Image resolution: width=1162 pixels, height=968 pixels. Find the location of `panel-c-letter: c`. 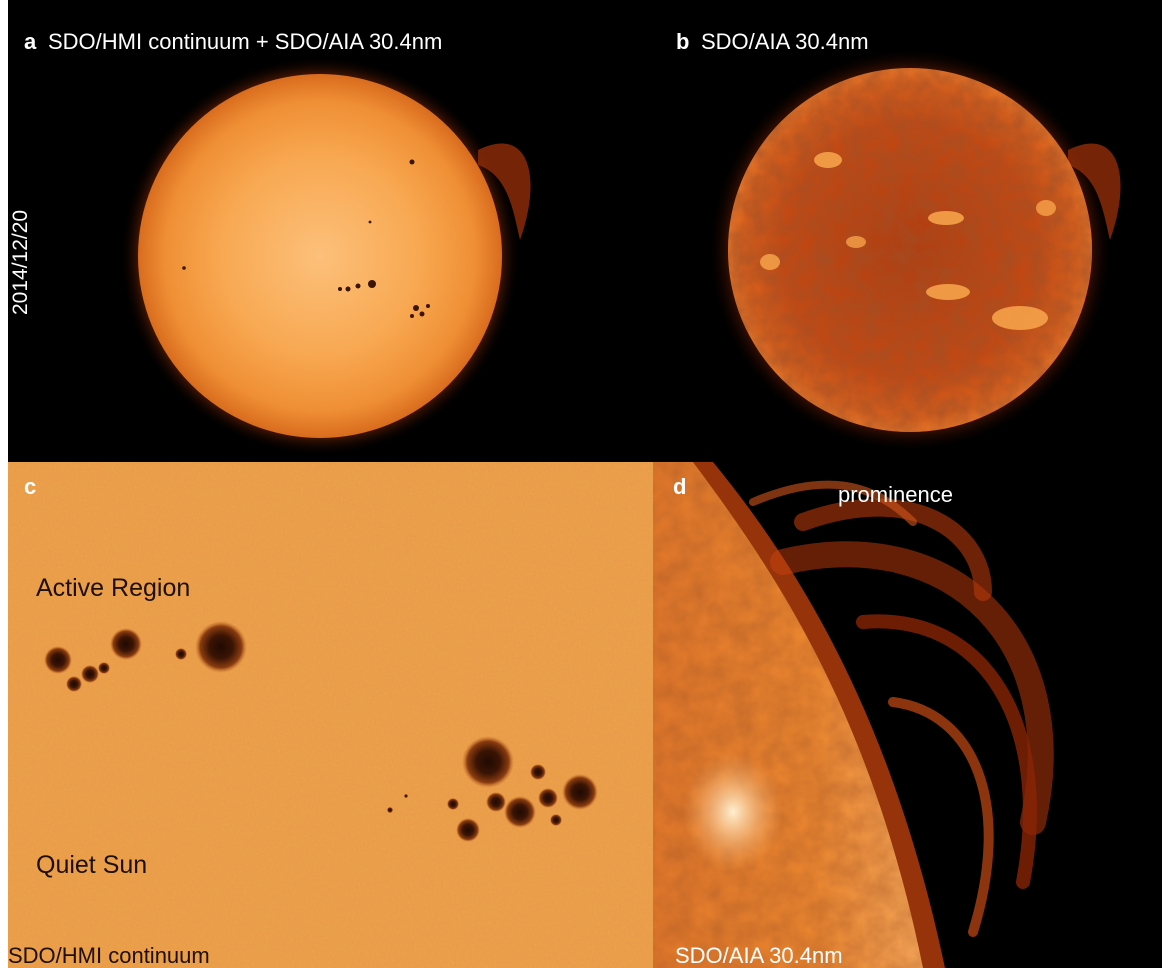

panel-c-letter: c is located at coordinates (30, 486).